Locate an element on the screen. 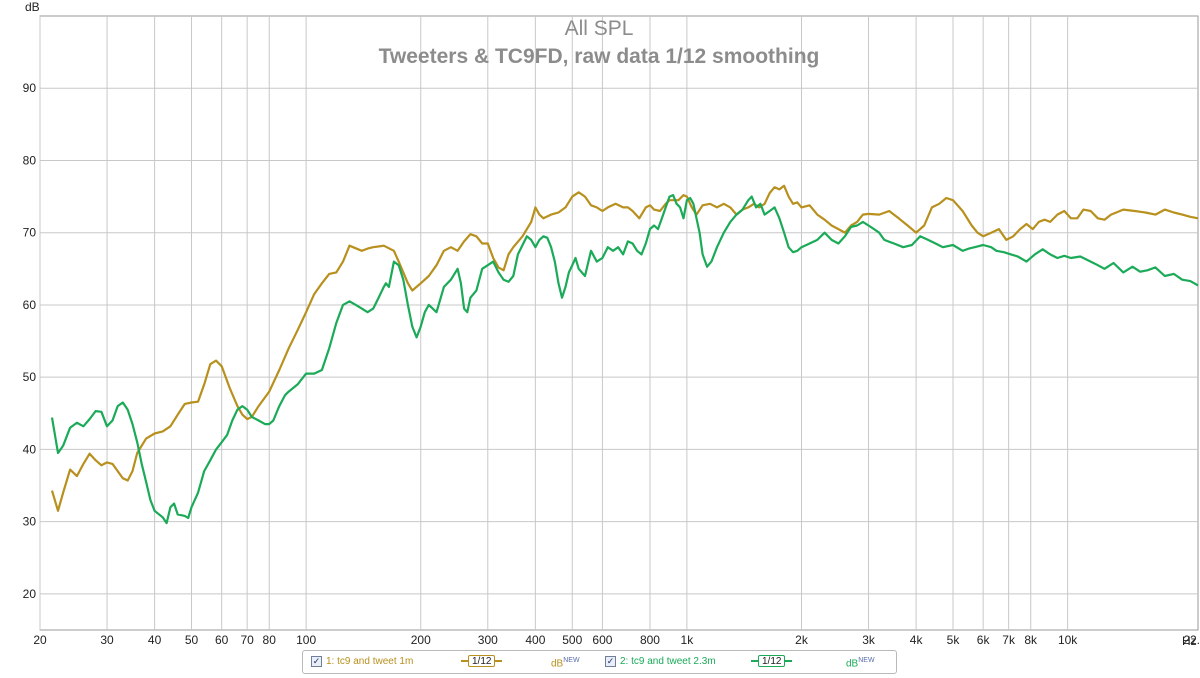  y-tick-label: 20 is located at coordinates (30, 594).